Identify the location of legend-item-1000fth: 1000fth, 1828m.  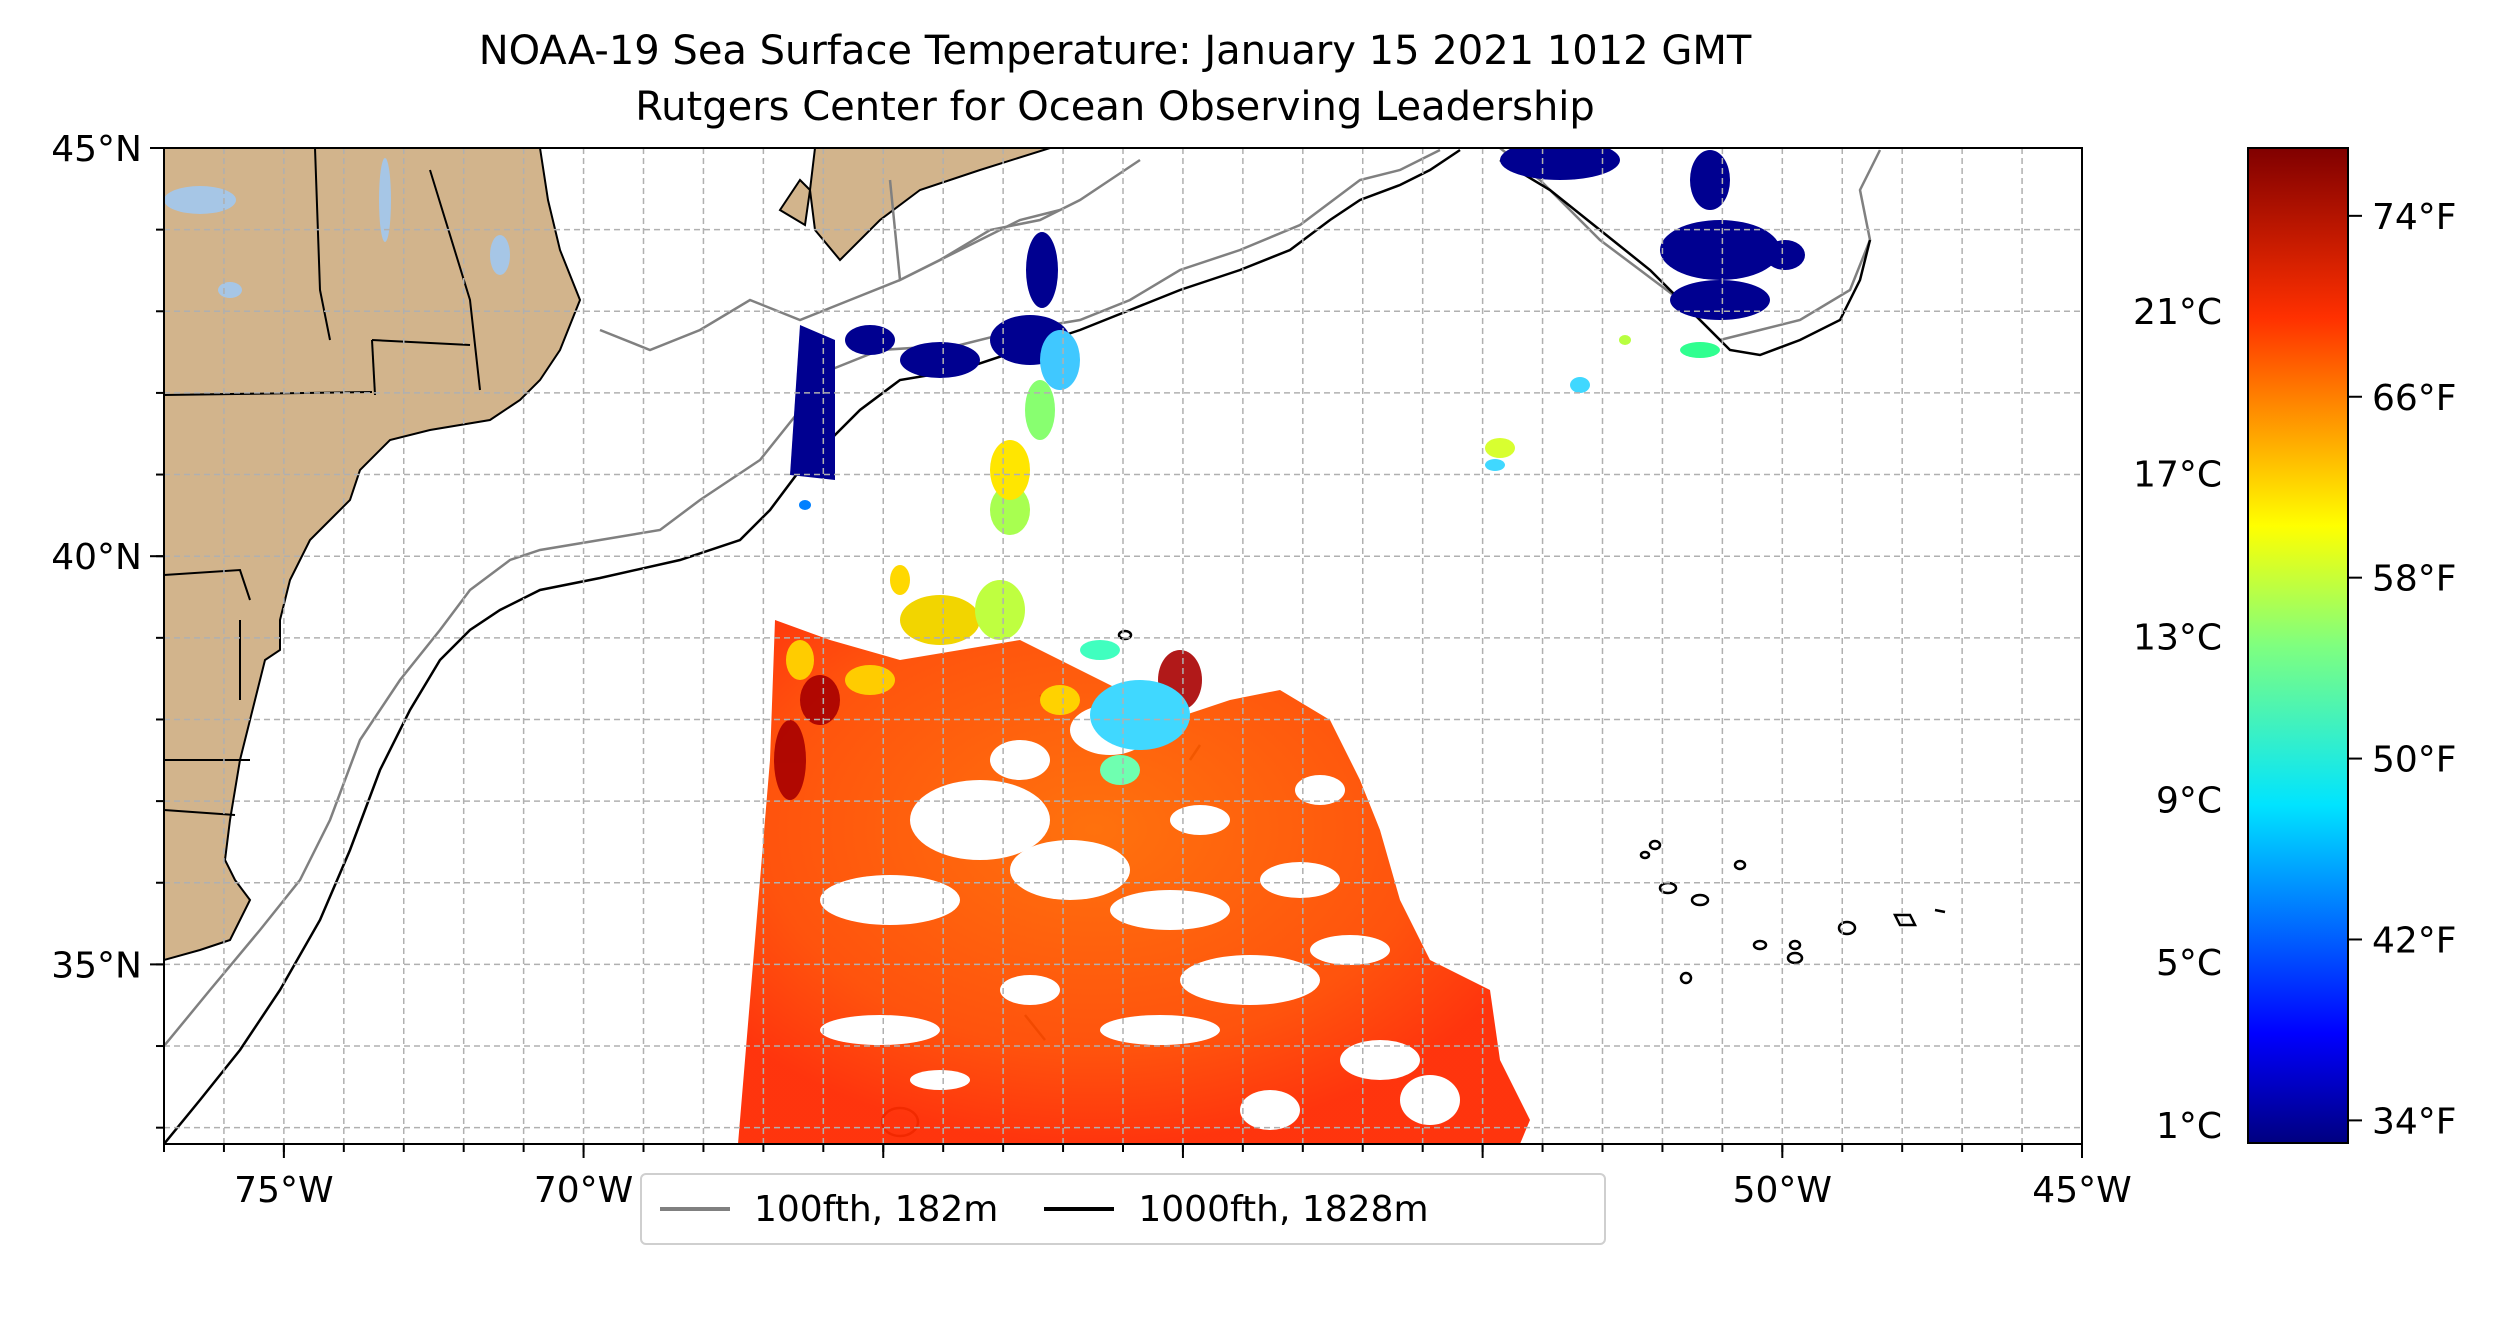
(1236, 1209).